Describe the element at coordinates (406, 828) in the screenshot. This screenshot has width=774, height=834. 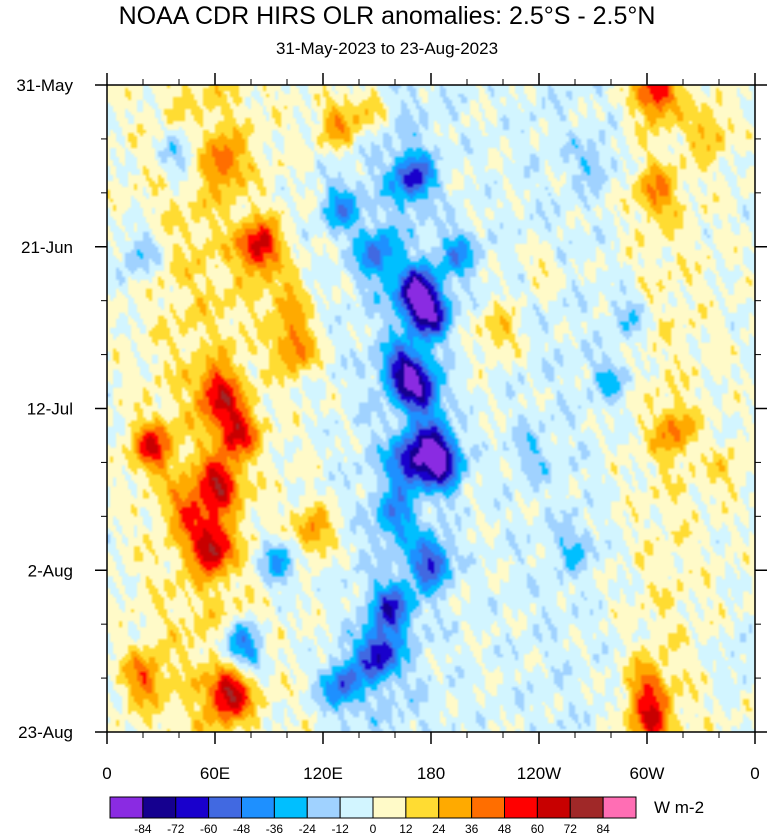
I see `colorbar-level-label: 12` at that location.